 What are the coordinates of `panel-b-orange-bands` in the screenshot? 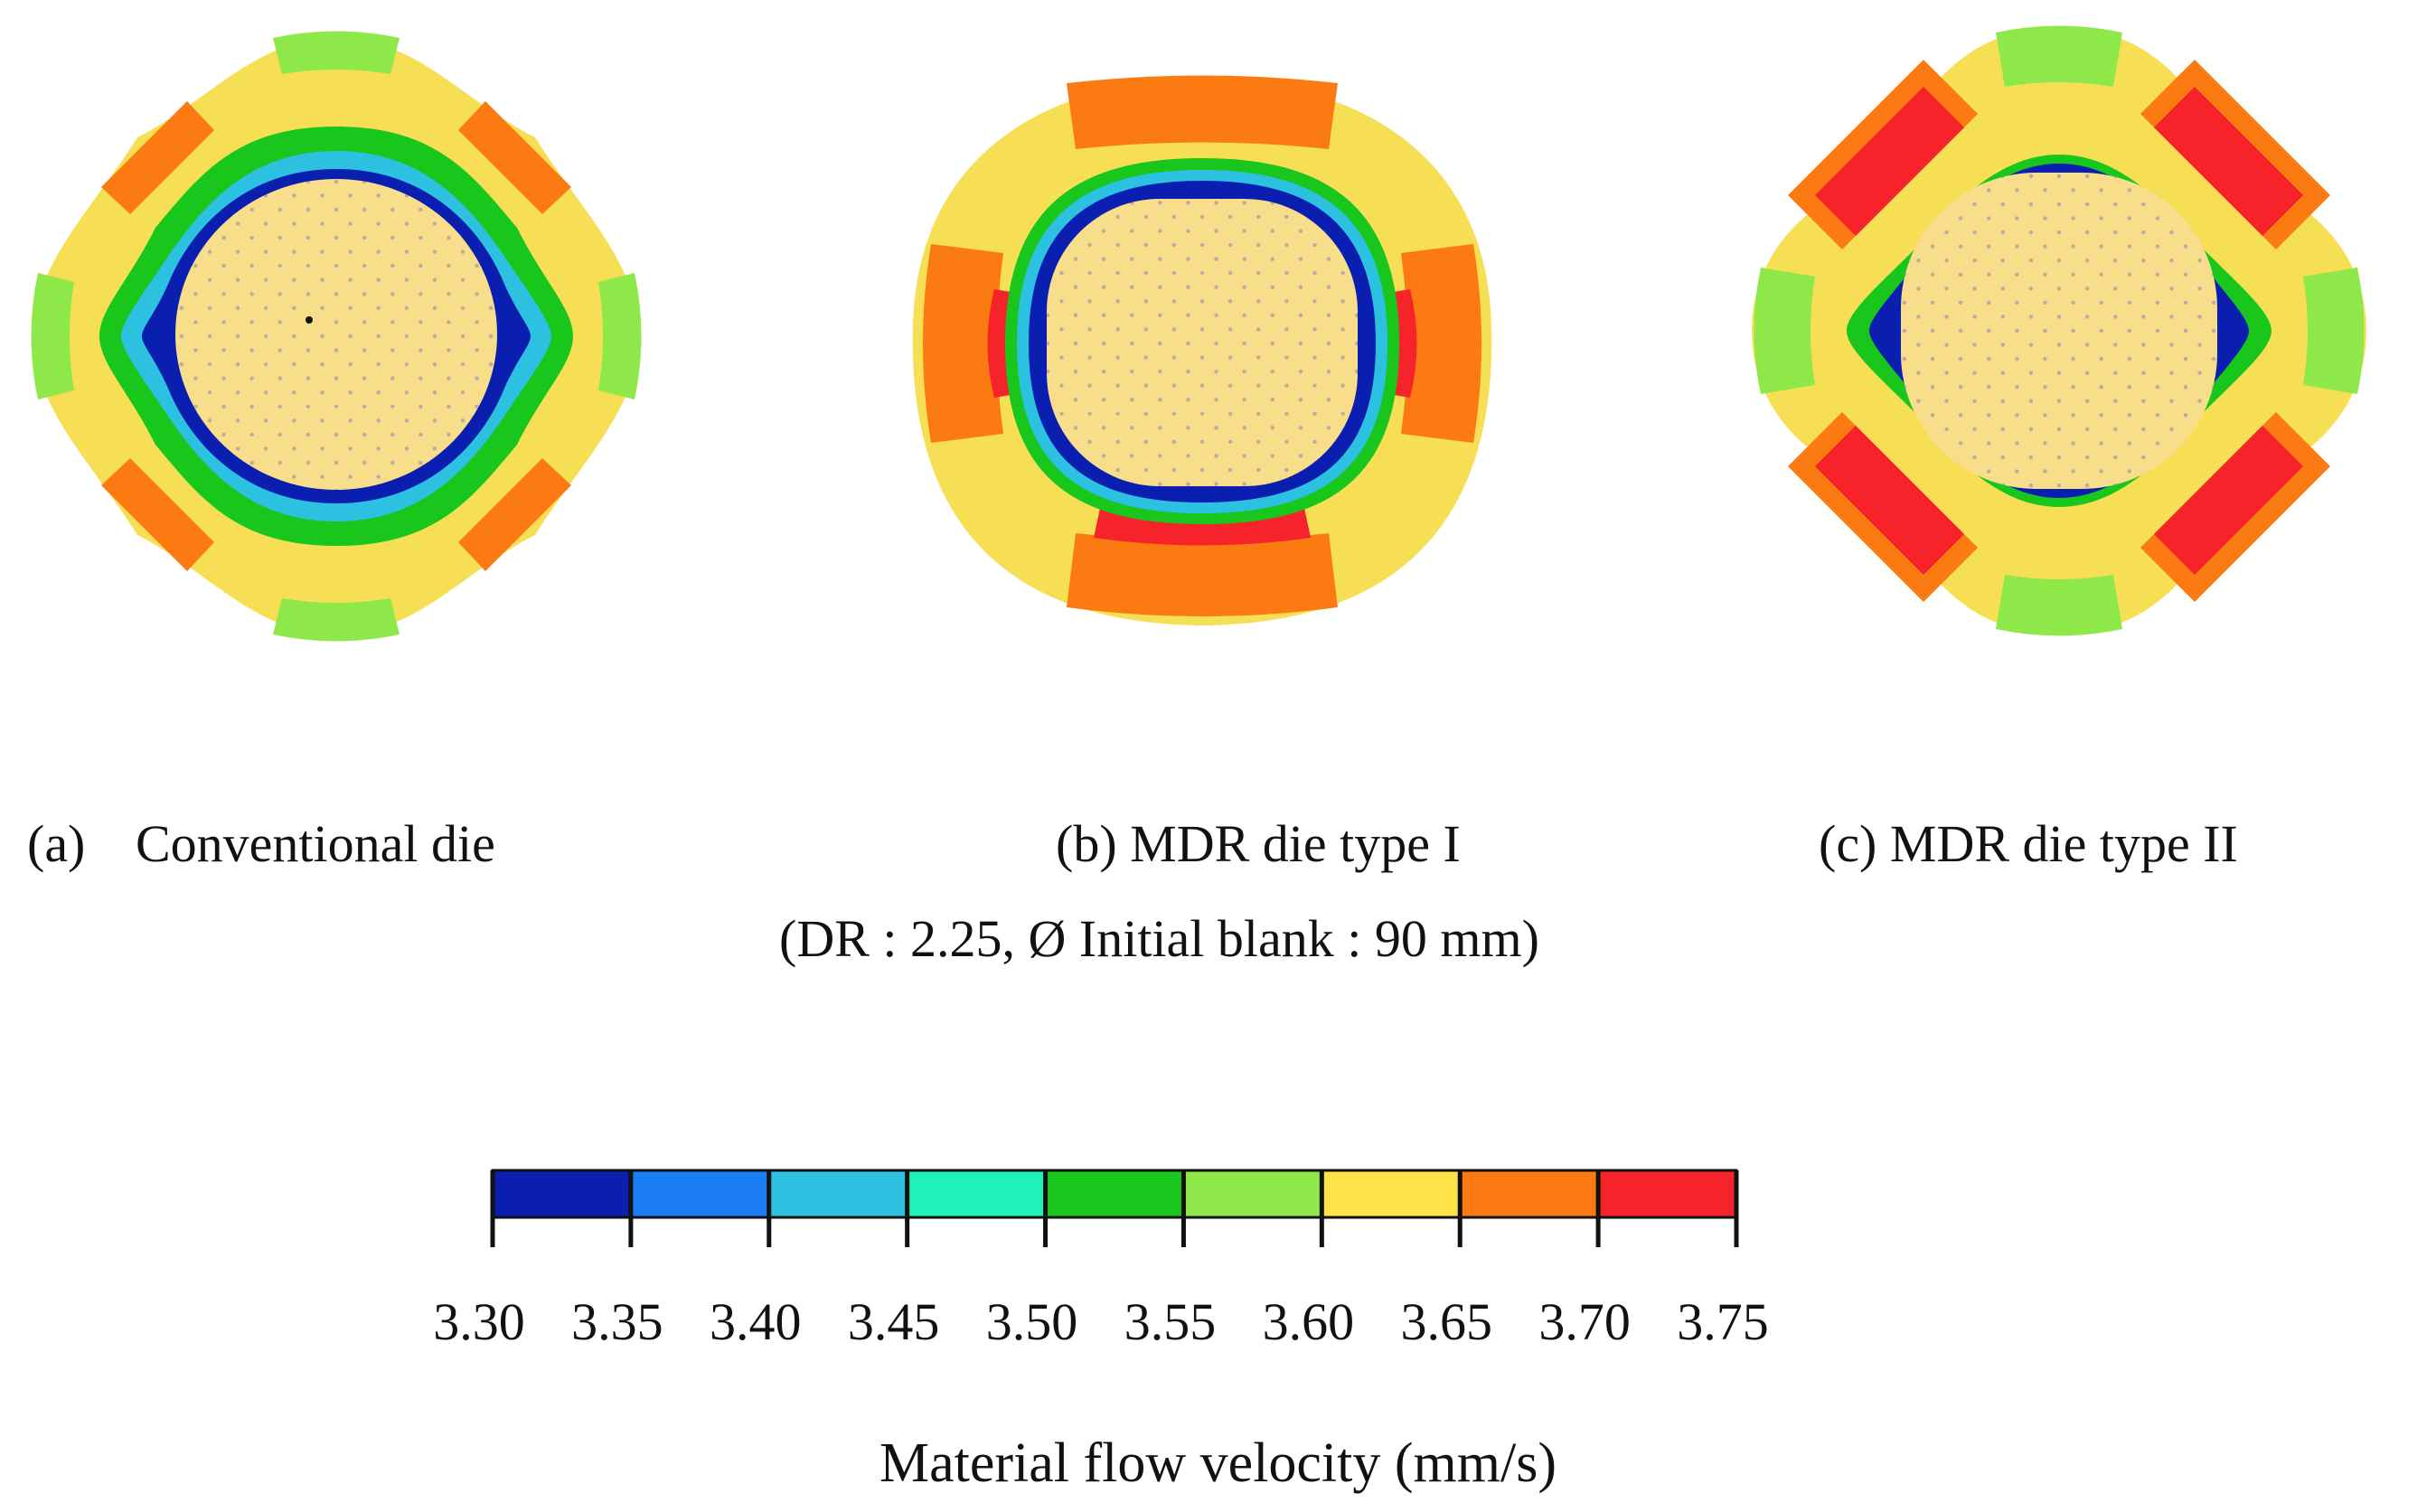 It's located at (1202, 345).